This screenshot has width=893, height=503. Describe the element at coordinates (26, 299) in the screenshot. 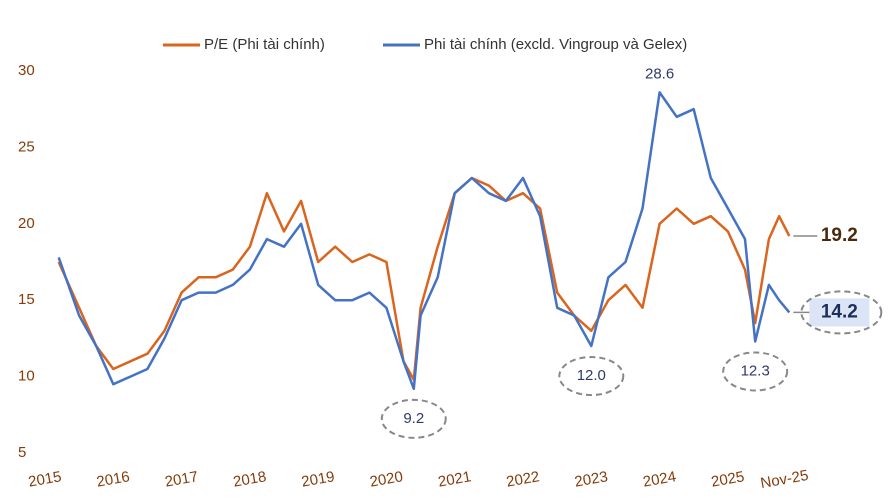

I see `y-tick-label: 15` at that location.